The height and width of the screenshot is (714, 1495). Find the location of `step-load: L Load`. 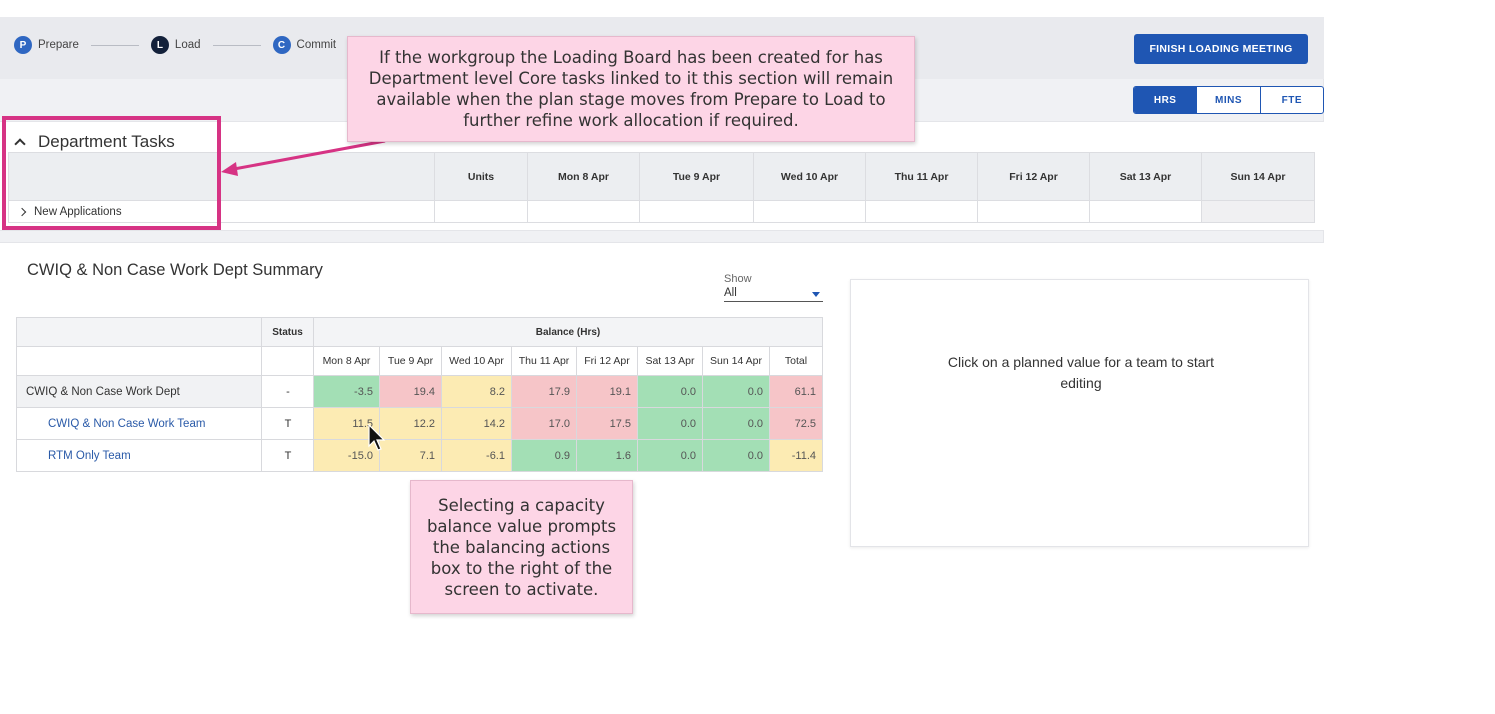

step-load: L Load is located at coordinates (175, 45).